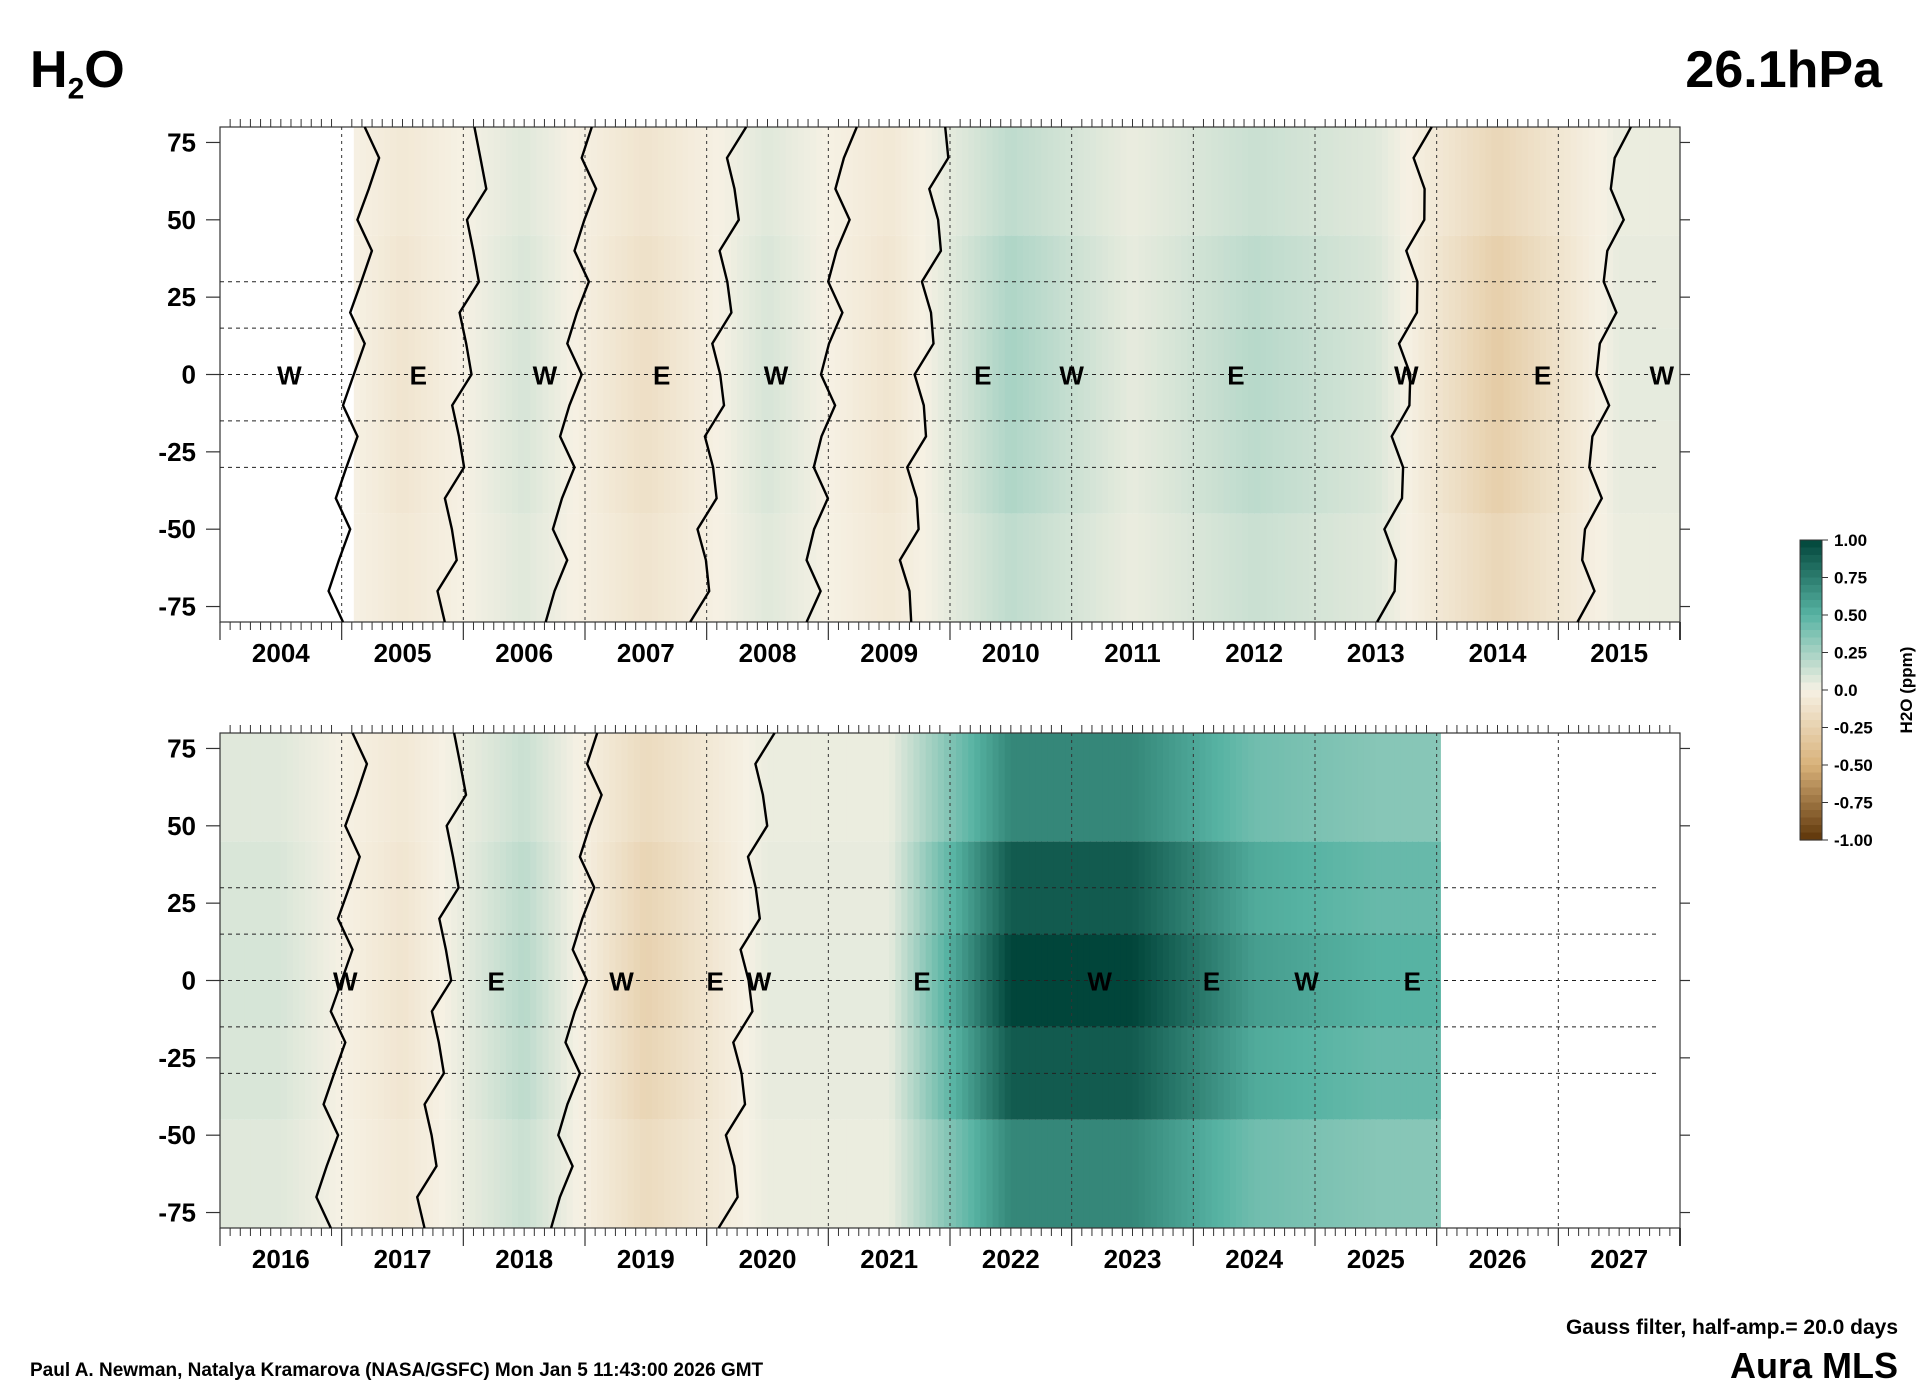 Image resolution: width=1926 pixels, height=1394 pixels. What do you see at coordinates (646, 1259) in the screenshot?
I see `year-label: 2019` at bounding box center [646, 1259].